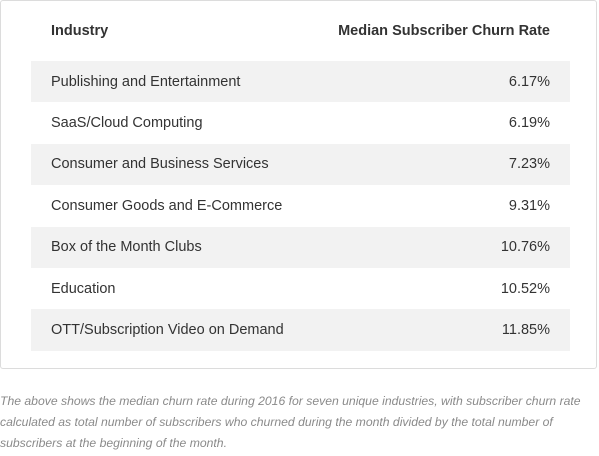 The height and width of the screenshot is (456, 599). What do you see at coordinates (444, 31) in the screenshot?
I see `churn-rate-column-header: Median Subscriber Churn Rate` at bounding box center [444, 31].